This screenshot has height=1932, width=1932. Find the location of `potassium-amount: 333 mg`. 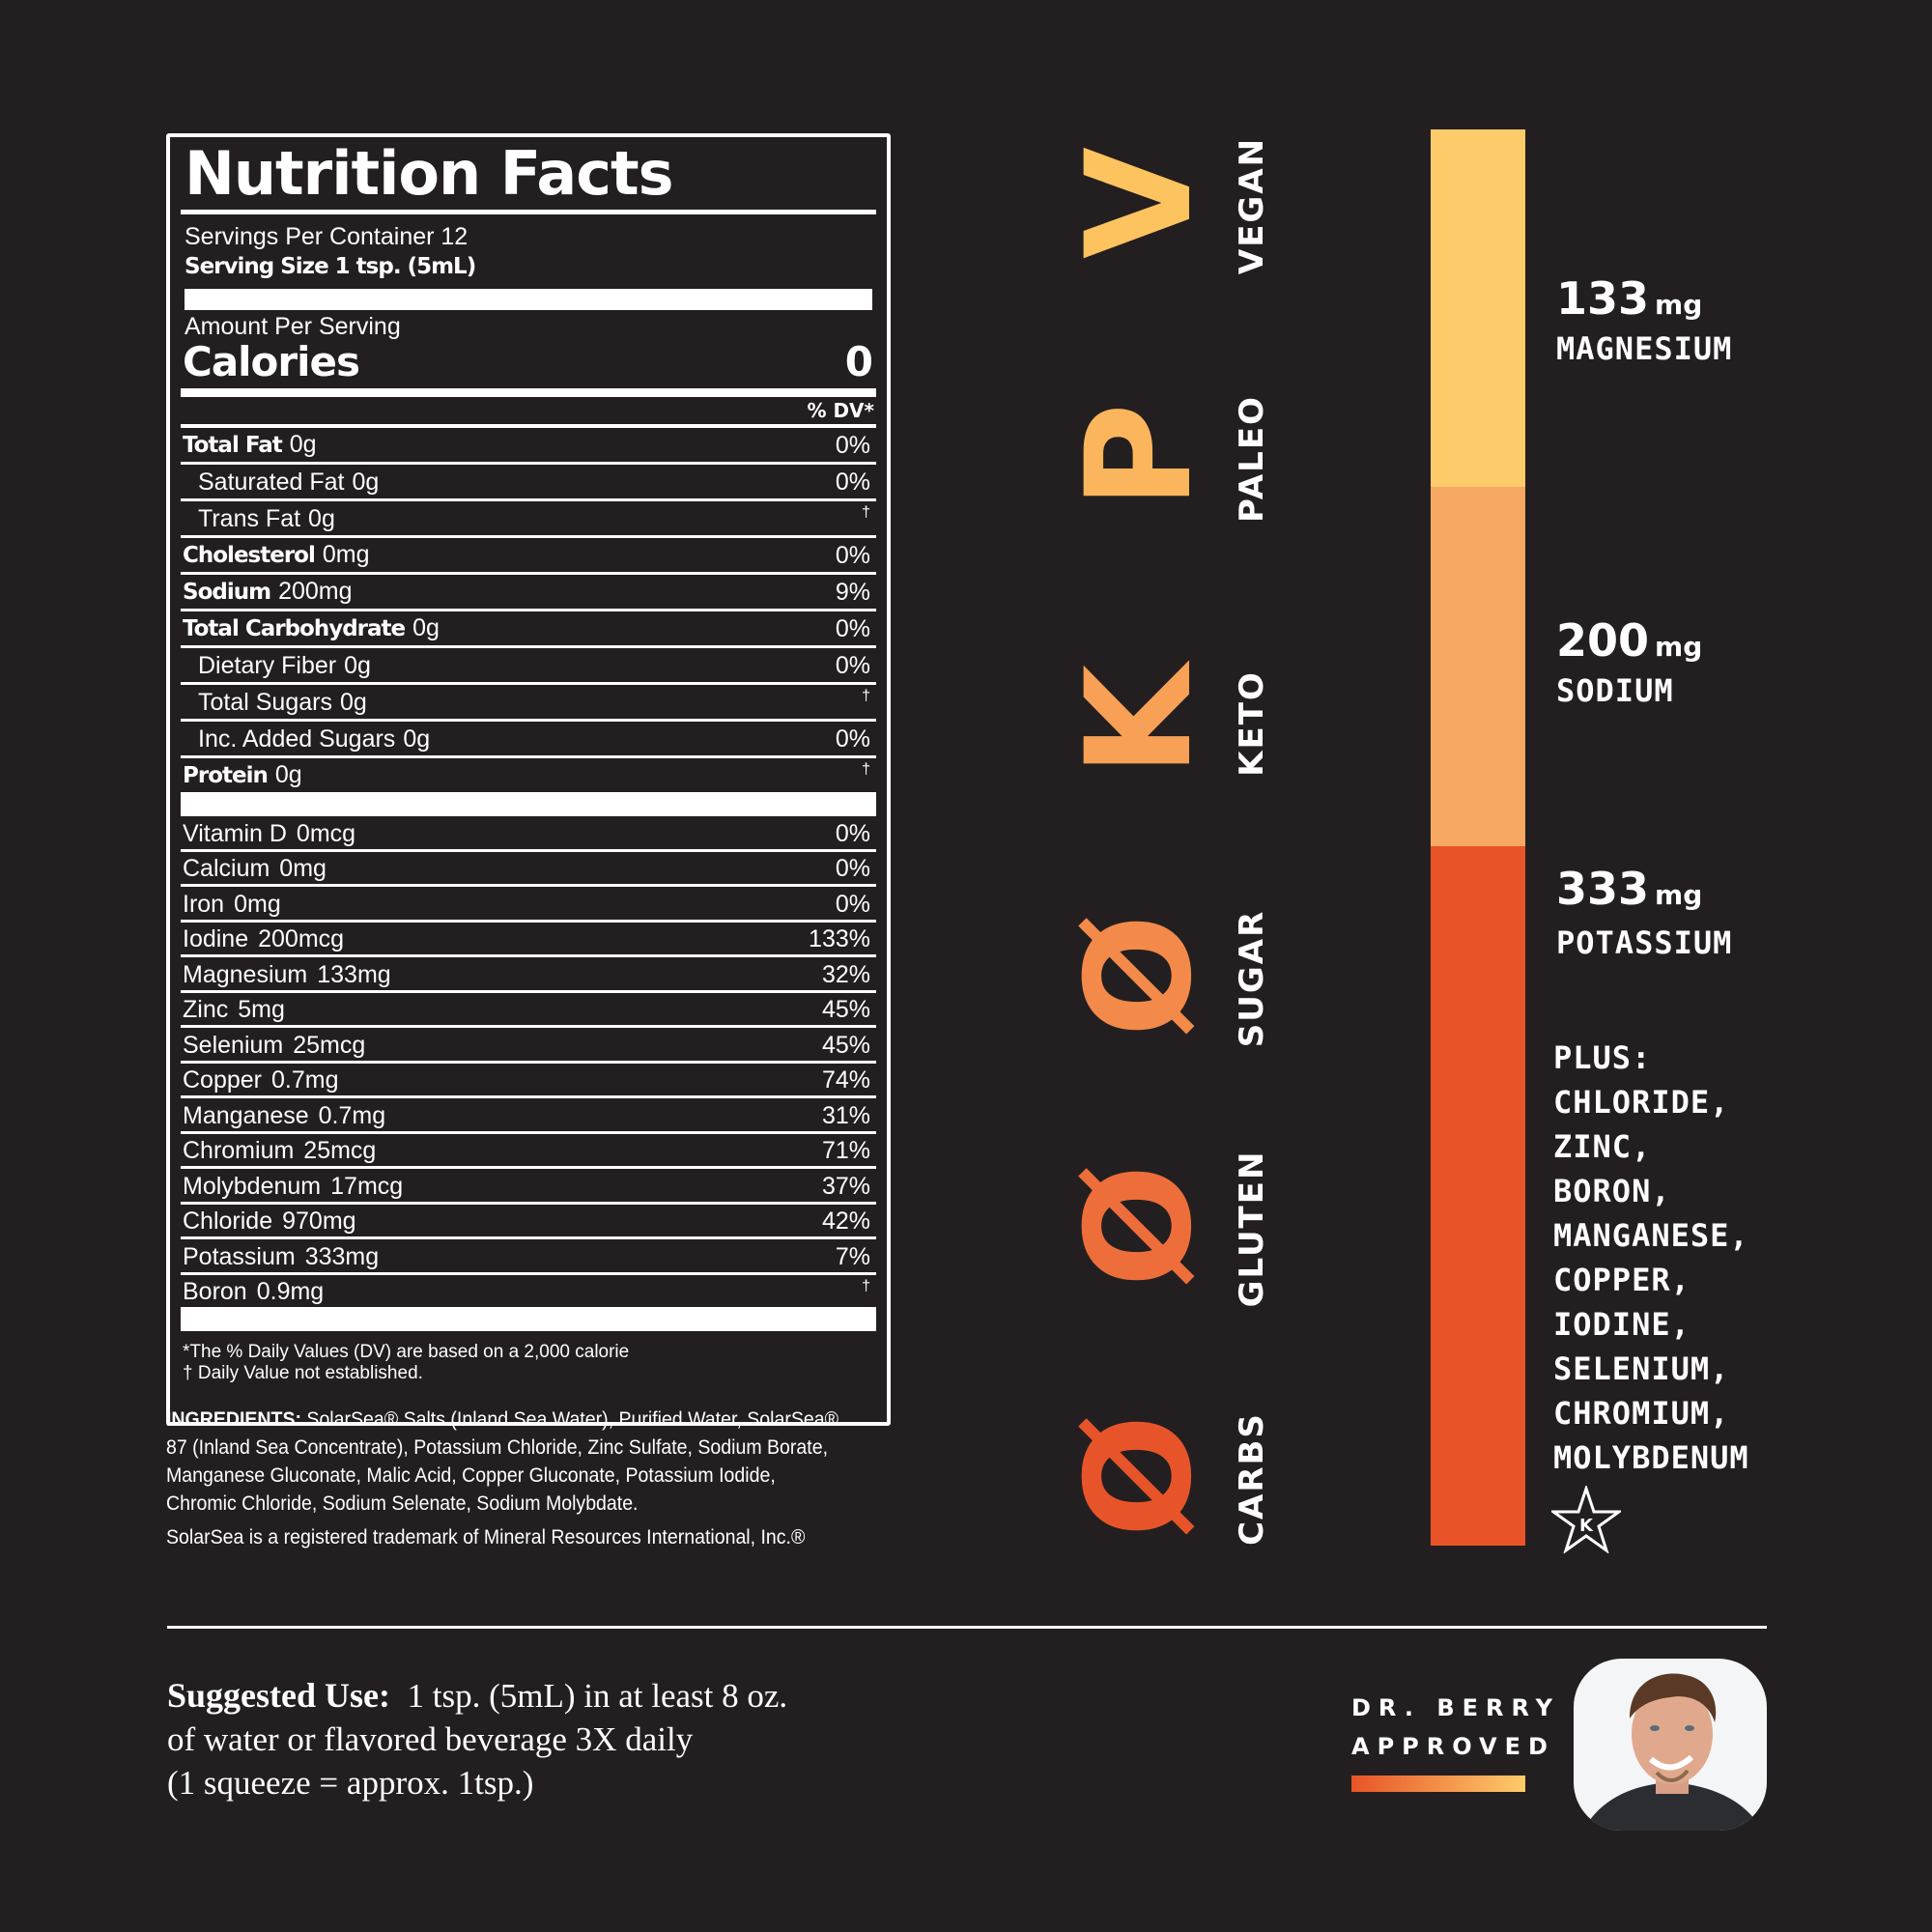

potassium-amount: 333 mg is located at coordinates (1629, 889).